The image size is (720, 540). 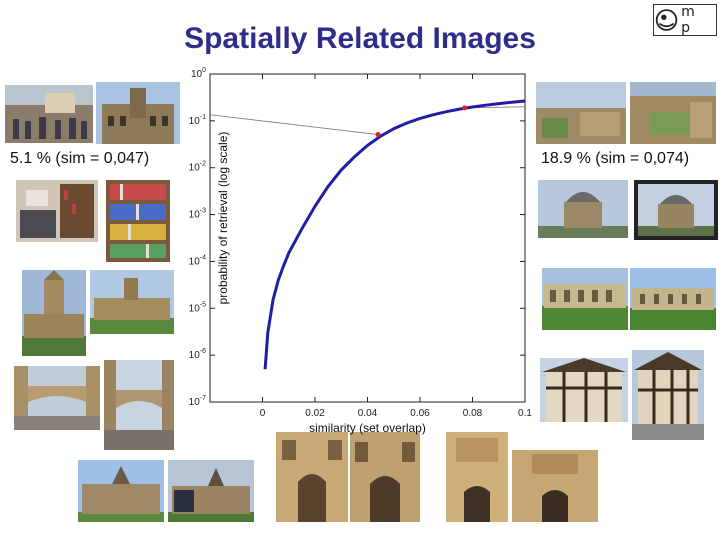 What do you see at coordinates (525, 413) in the screenshot?
I see `x-tick-label: 0.1` at bounding box center [525, 413].